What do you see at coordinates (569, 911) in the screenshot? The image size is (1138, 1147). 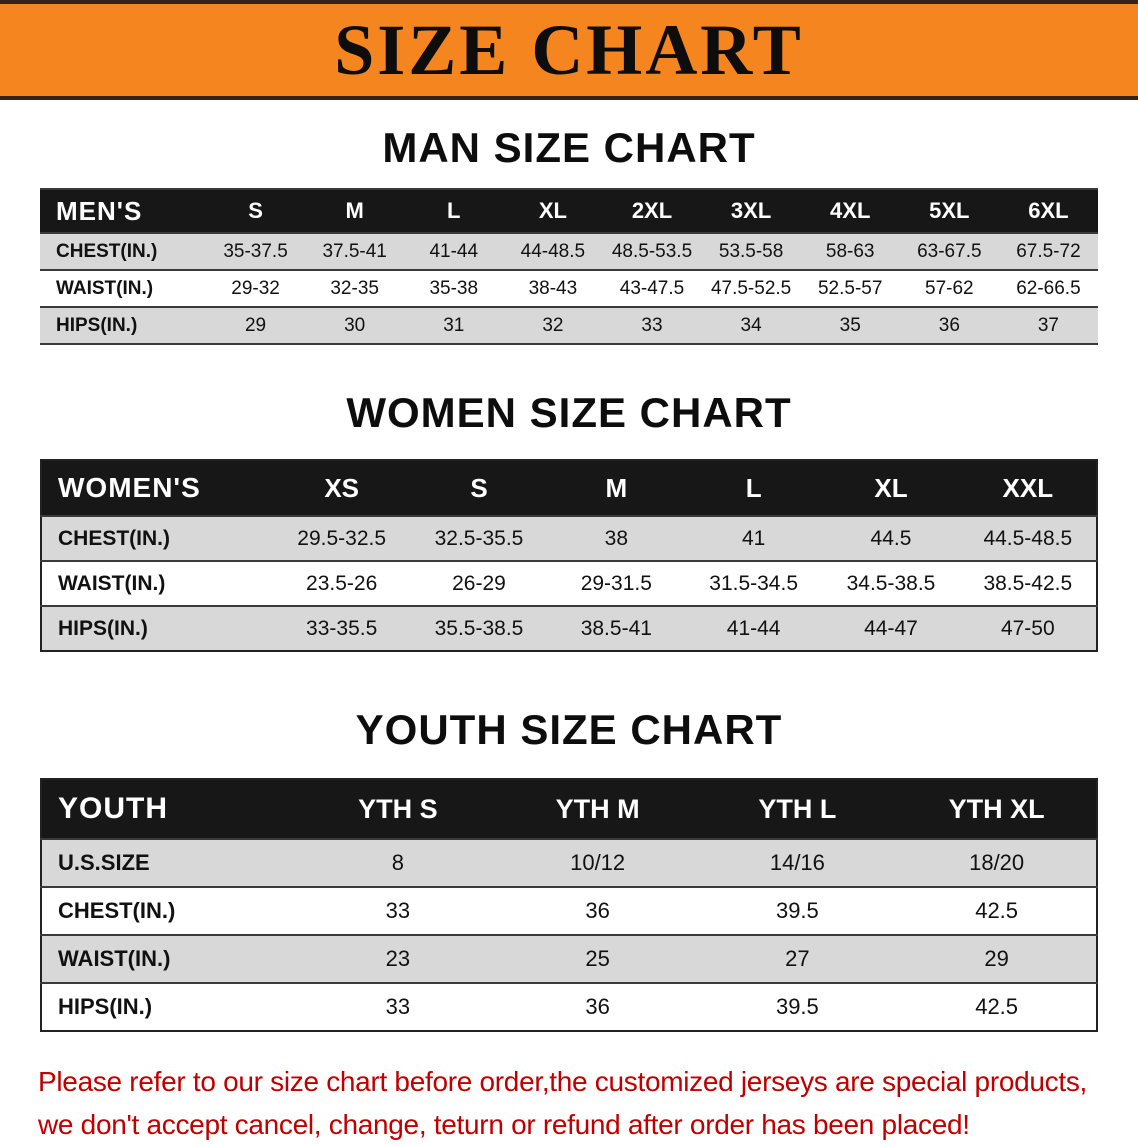 I see `table-row: CHEST(IN.) 33 36 39.5 42.5` at bounding box center [569, 911].